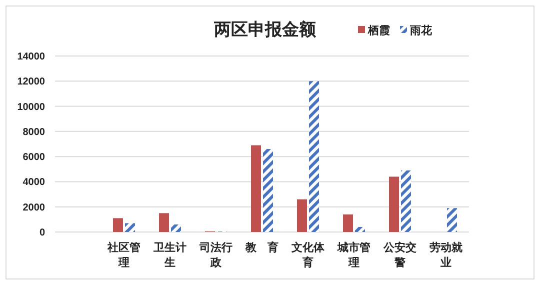  What do you see at coordinates (378, 30) in the screenshot?
I see `legend-label: 栖霞` at bounding box center [378, 30].